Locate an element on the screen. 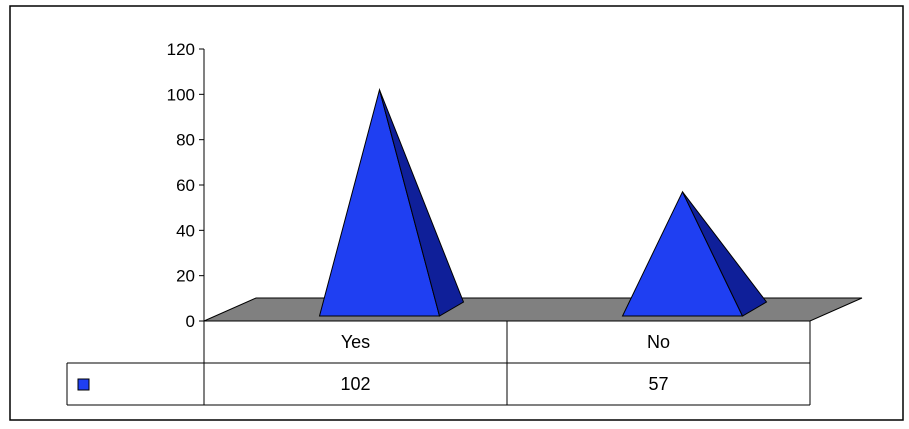 The height and width of the screenshot is (429, 909). y-tick-label: 120 is located at coordinates (181, 49).